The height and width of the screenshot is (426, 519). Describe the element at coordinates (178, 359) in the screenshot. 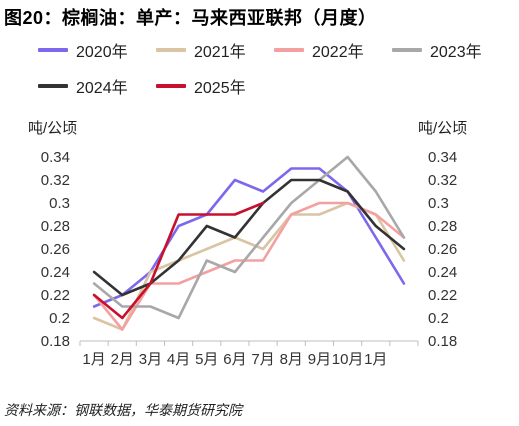

I see `x-tick-label: 4月` at that location.